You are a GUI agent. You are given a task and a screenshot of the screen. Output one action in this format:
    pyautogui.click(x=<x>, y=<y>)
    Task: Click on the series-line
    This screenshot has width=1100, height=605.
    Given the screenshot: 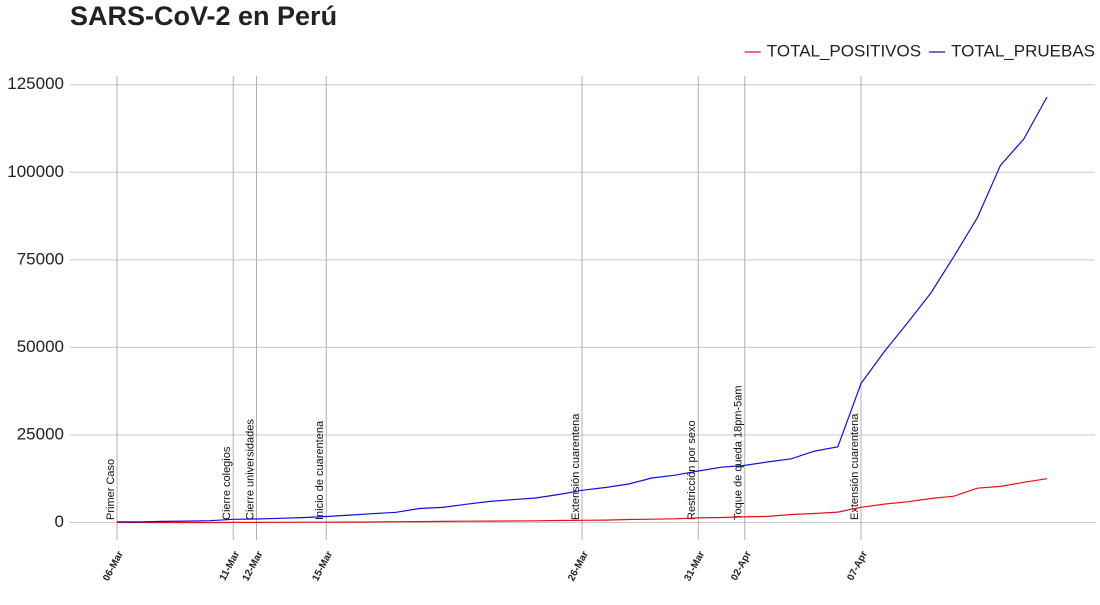 What is the action you would take?
    pyautogui.click(x=582, y=501)
    